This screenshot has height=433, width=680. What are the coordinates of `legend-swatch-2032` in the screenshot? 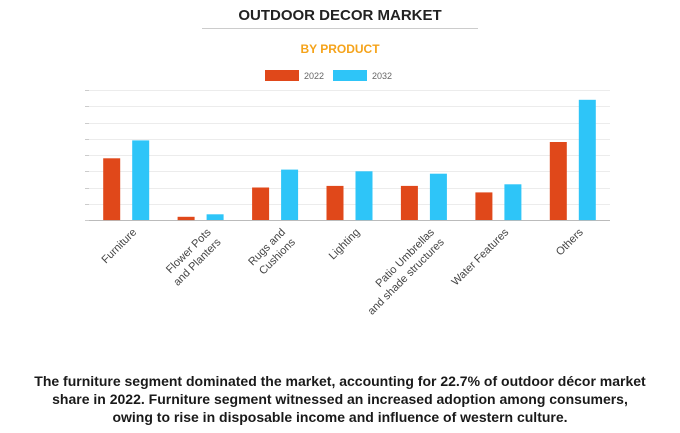 It's located at (350, 75).